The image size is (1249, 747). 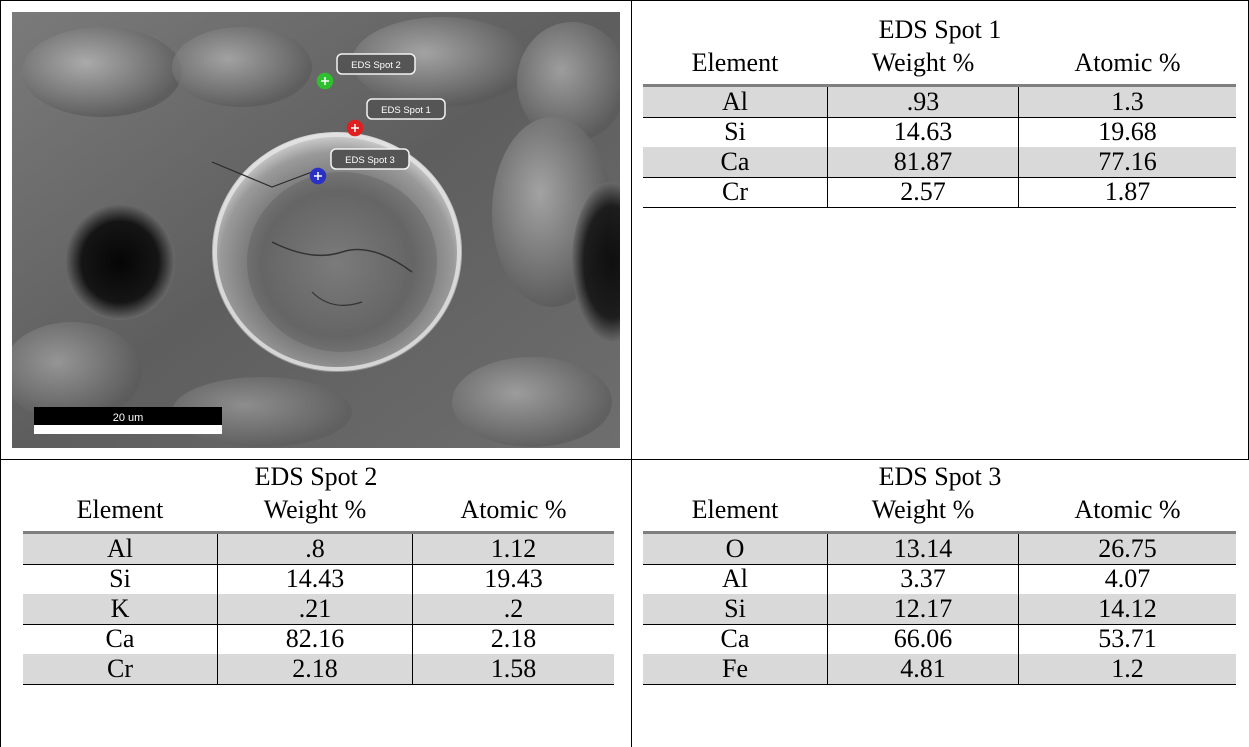 I want to click on eds-spot-2-title: EDS Spot 2, so click(x=316, y=476).